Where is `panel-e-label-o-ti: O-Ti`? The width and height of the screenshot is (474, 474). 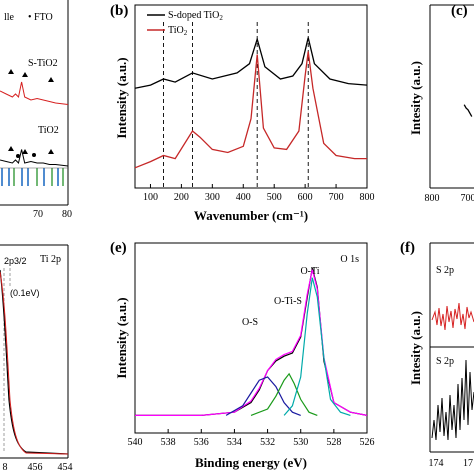
panel-e-label-o-ti: O-Ti is located at coordinates (309, 271).